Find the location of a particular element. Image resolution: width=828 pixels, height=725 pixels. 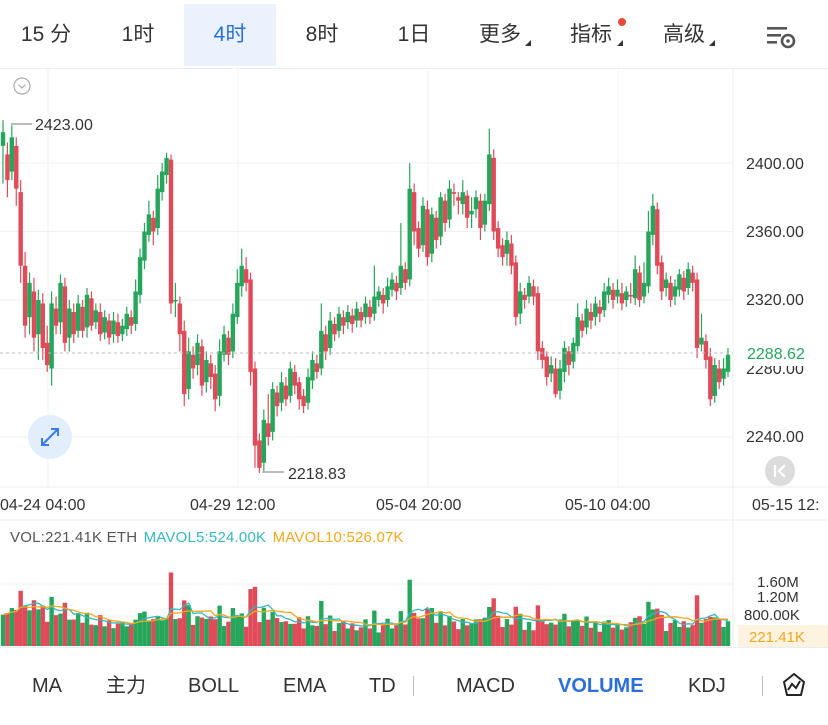

volume-grid is located at coordinates (366, 600).